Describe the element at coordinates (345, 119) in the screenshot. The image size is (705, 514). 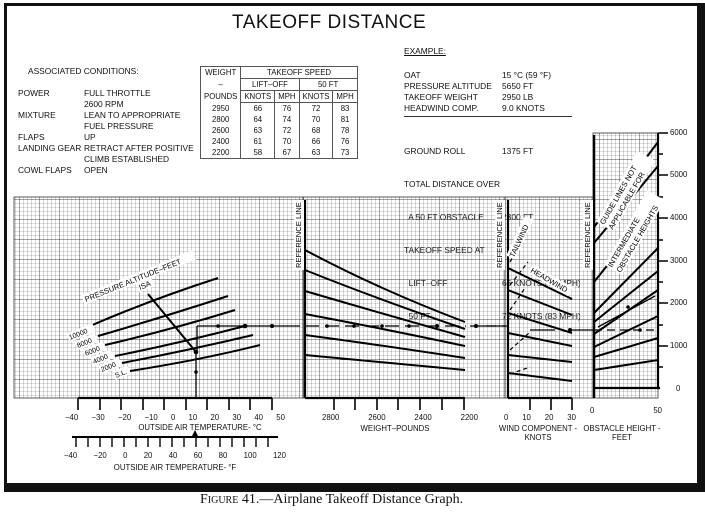
I see `cell: 81` at that location.